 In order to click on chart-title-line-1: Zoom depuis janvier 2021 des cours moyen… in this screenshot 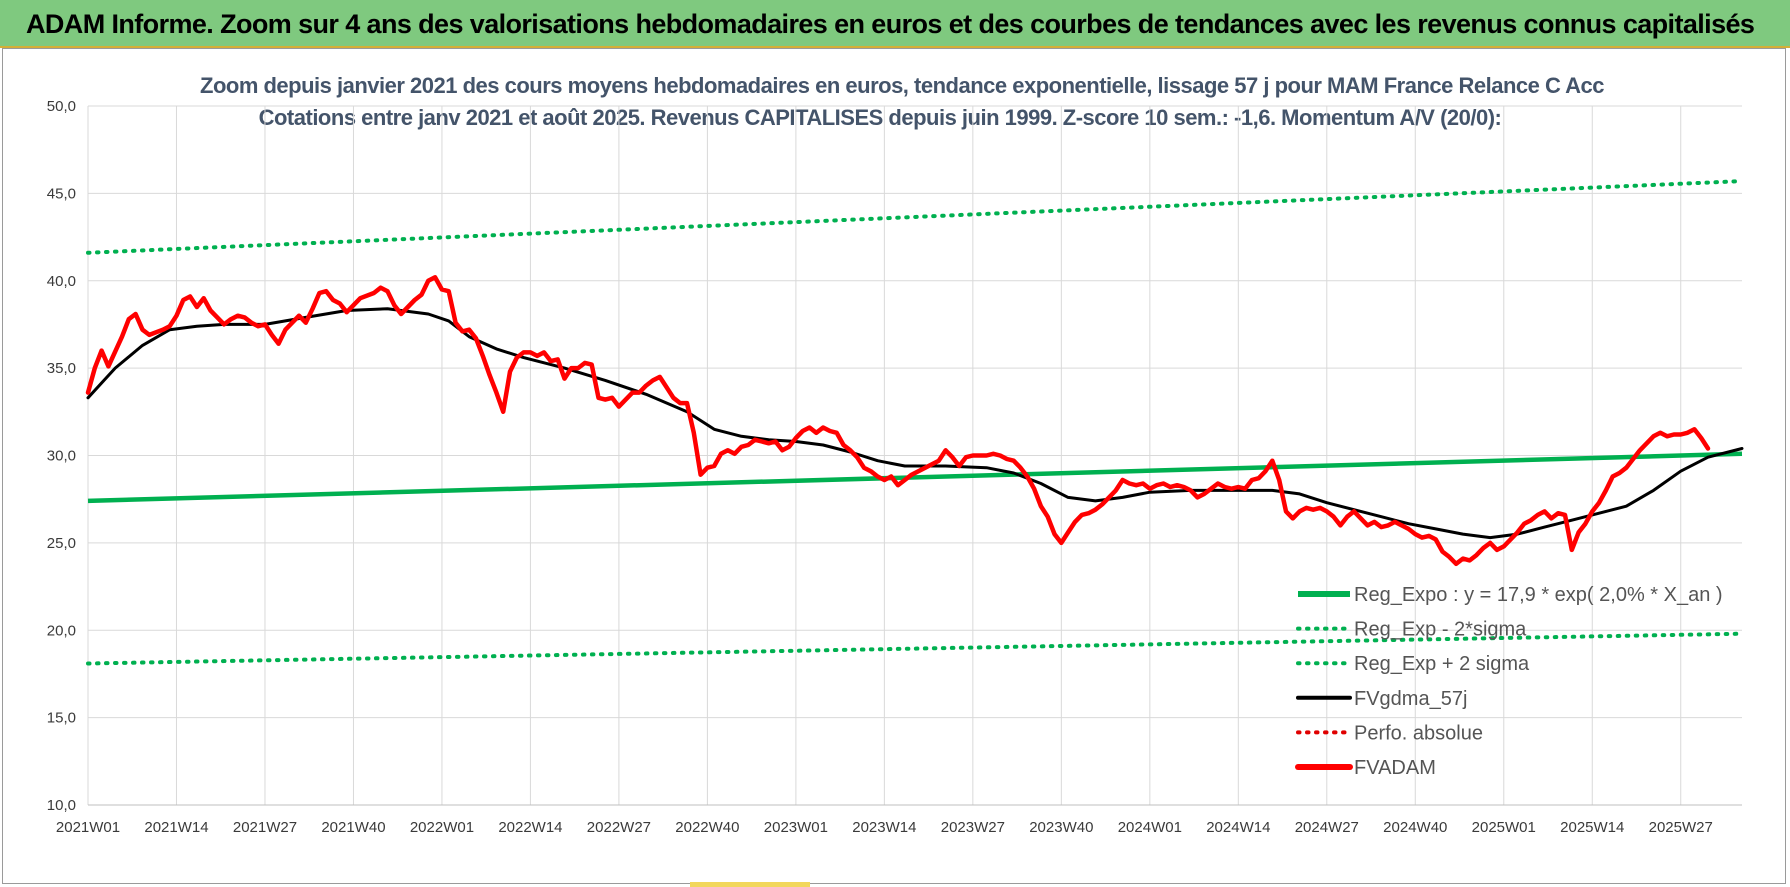, I will do `click(902, 85)`.